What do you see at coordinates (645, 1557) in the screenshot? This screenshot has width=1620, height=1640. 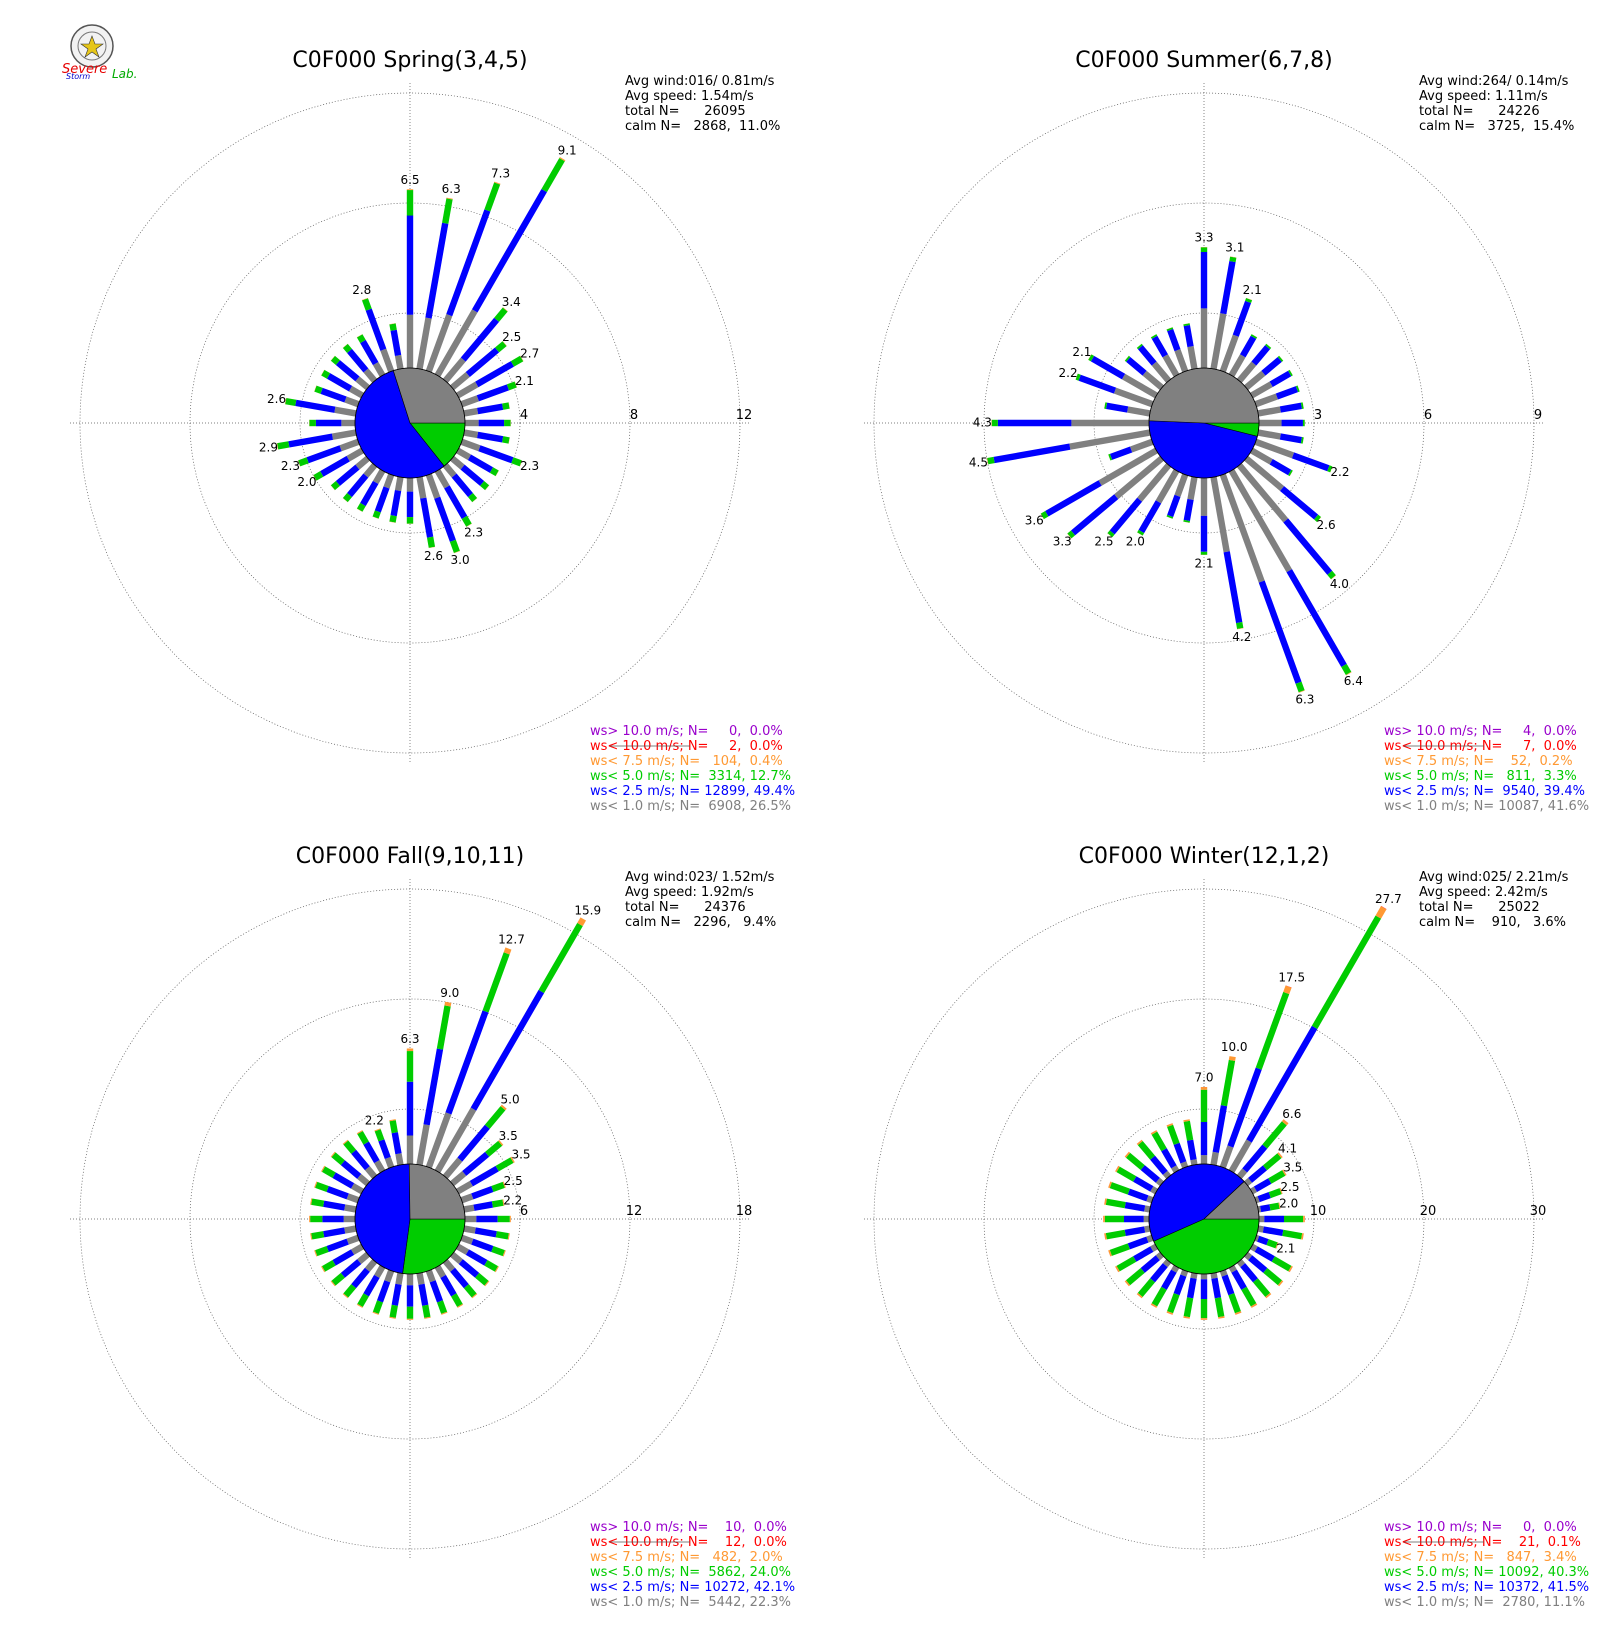 I see `legend-class-label: ws< 7.5 m/s; N=` at bounding box center [645, 1557].